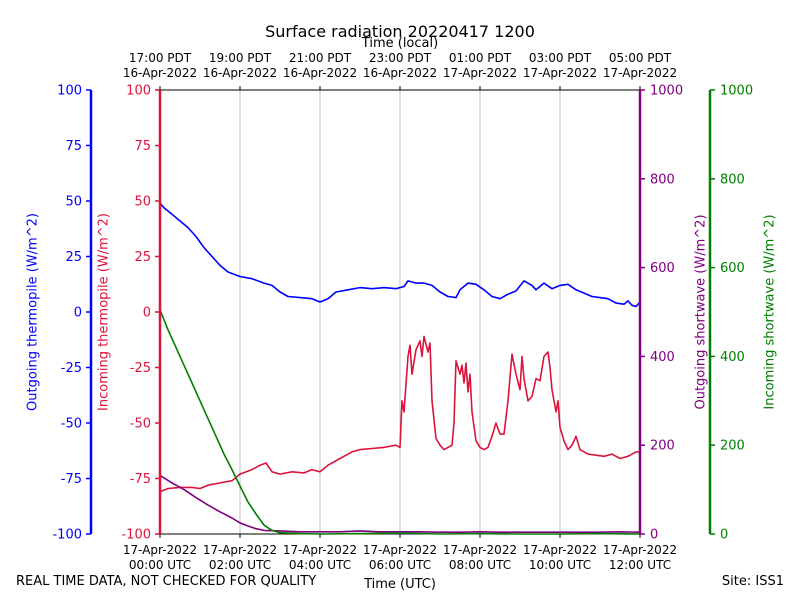 Image resolution: width=800 pixels, height=600 pixels. What do you see at coordinates (400, 255) in the screenshot?
I see `outgoing-thermopile-line` at bounding box center [400, 255].